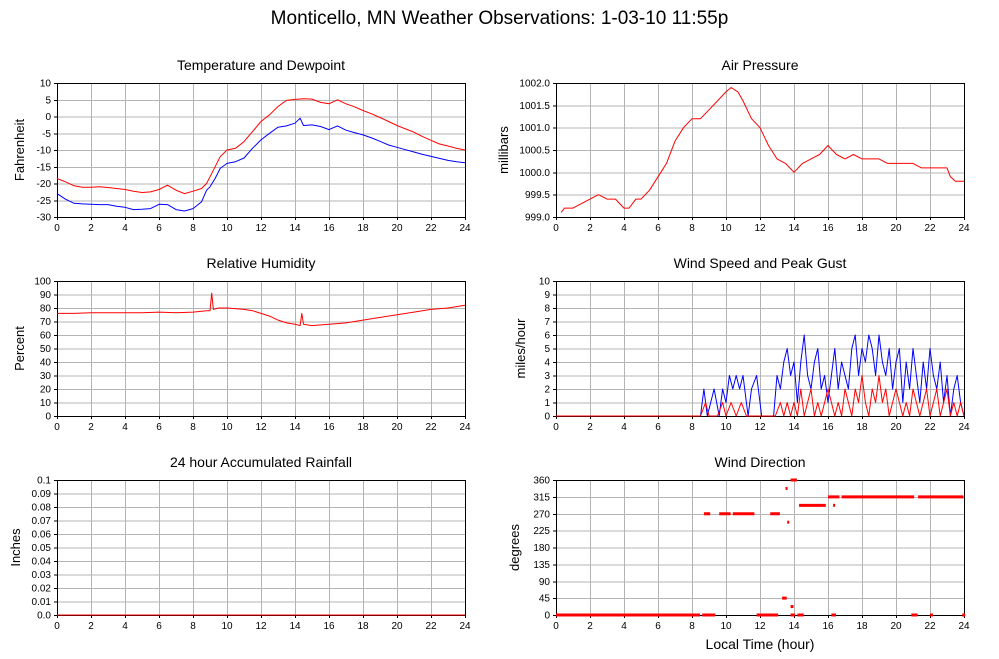  What do you see at coordinates (759, 462) in the screenshot?
I see `chart-title: Wind Direction` at bounding box center [759, 462].